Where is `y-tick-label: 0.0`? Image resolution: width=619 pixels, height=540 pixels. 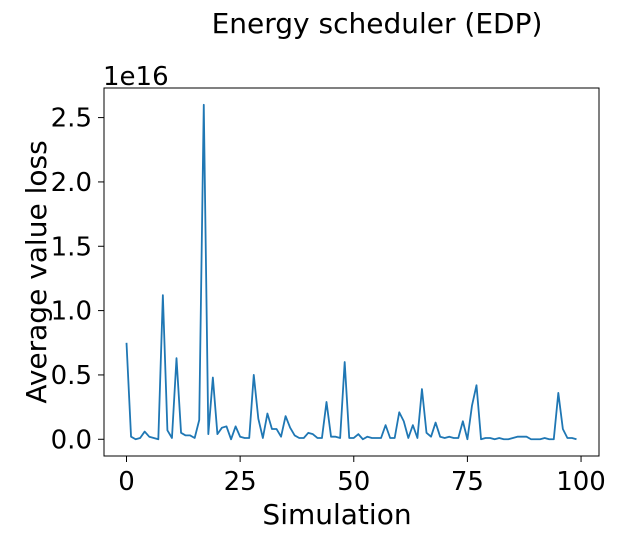
y-tick-label: 0.0 is located at coordinates (71, 440).